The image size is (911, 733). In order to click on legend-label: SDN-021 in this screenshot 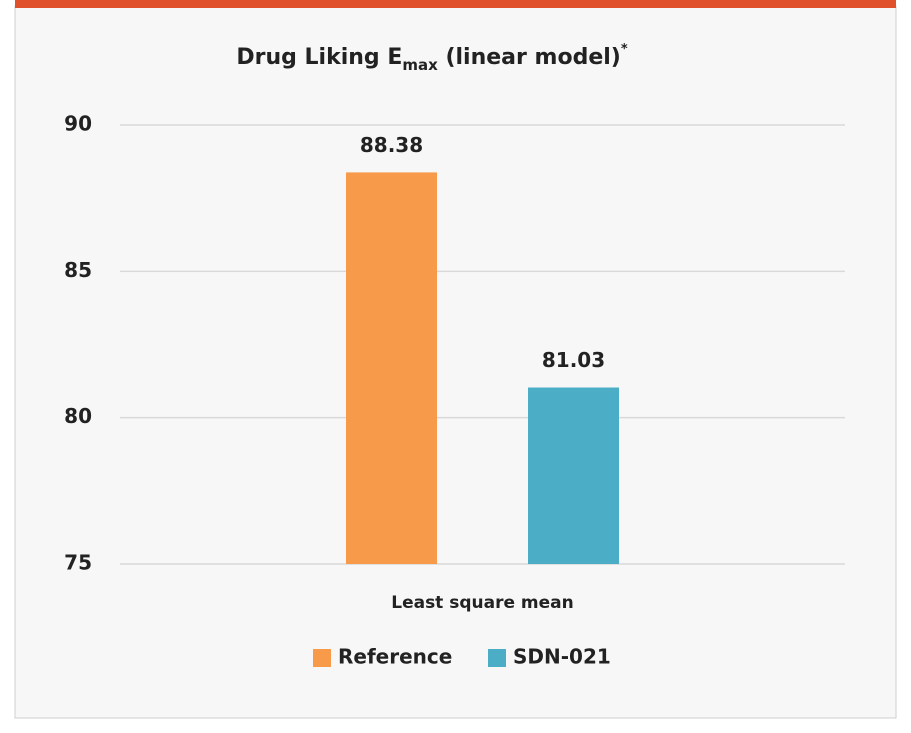, I will do `click(562, 657)`.